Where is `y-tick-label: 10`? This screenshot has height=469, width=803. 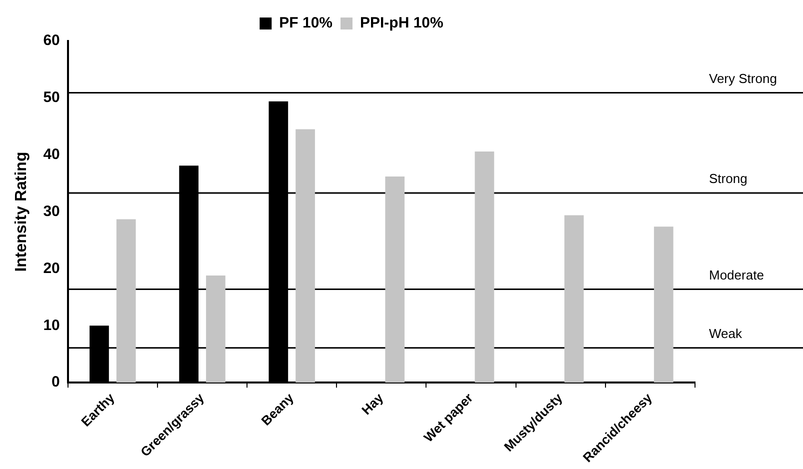 y-tick-label: 10 is located at coordinates (51, 325).